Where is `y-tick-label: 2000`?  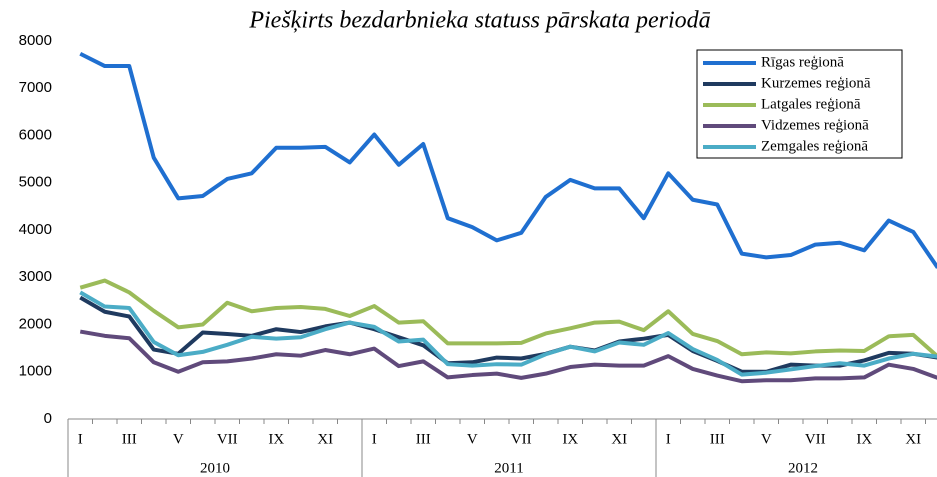 y-tick-label: 2000 is located at coordinates (35, 323).